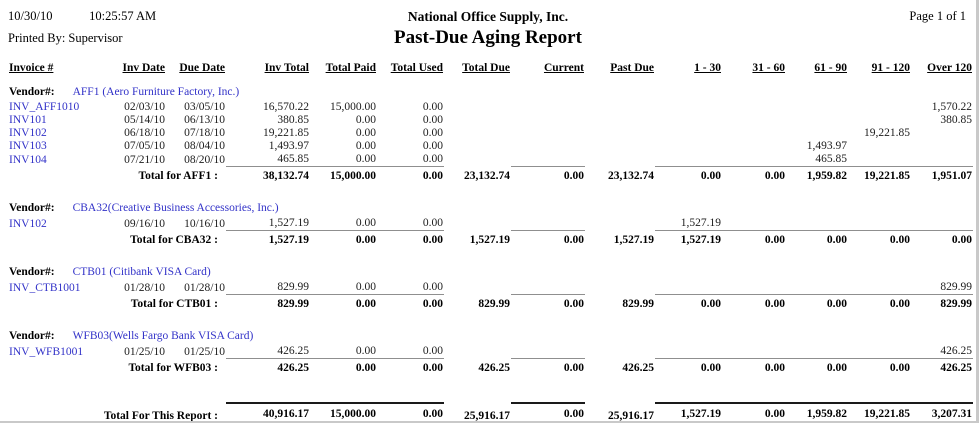 The image size is (979, 423). What do you see at coordinates (890, 68) in the screenshot?
I see `col-header-12: 91 - 120` at bounding box center [890, 68].